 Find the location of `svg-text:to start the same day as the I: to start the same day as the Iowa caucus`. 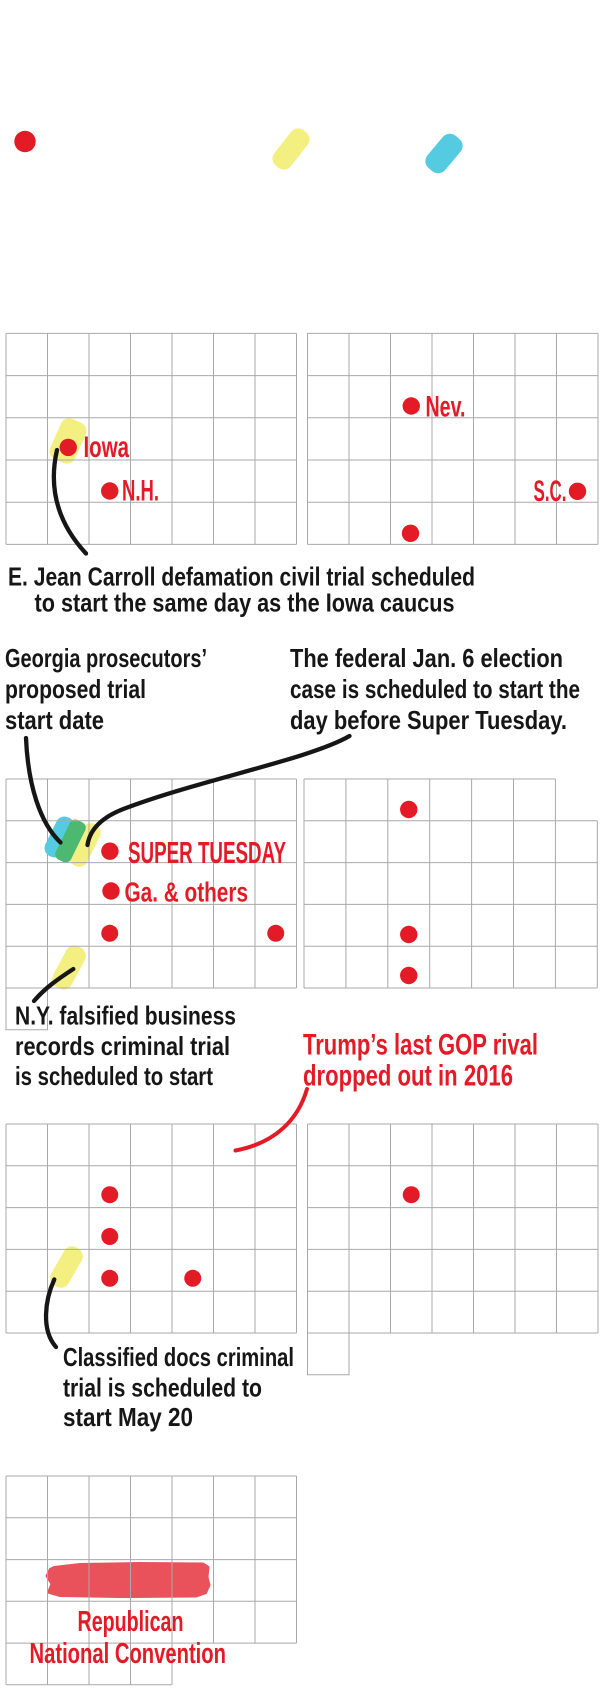

svg-text:to start the same day as the I: to start the same day as the Iowa caucus is located at coordinates (245, 603).